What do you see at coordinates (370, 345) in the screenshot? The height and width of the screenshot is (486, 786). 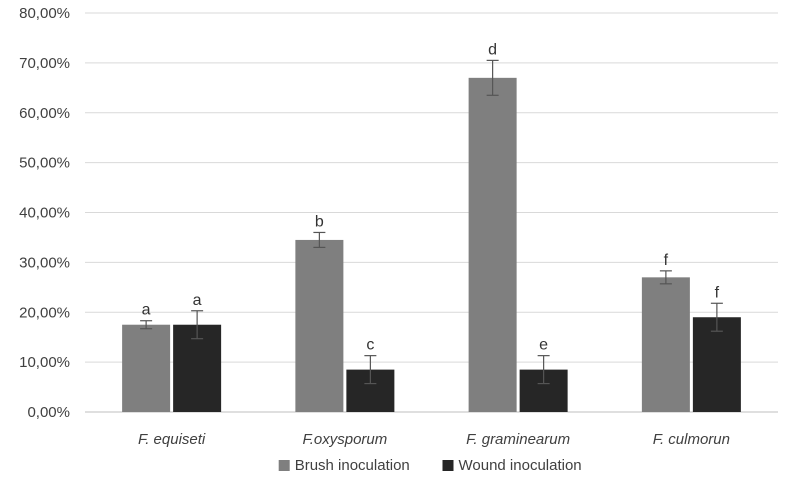 I see `significance-letter: c` at bounding box center [370, 345].